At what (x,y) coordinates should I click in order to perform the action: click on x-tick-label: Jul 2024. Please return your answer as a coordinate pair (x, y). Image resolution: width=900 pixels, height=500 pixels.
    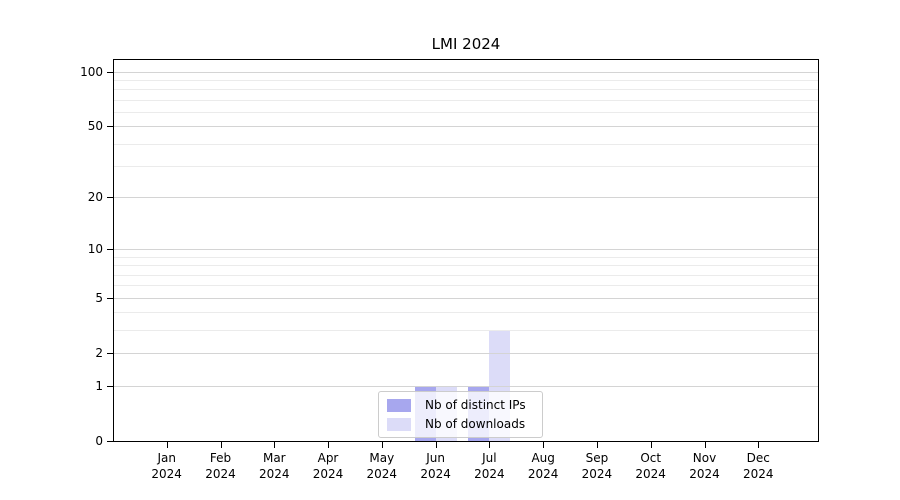
    Looking at the image, I should click on (489, 466).